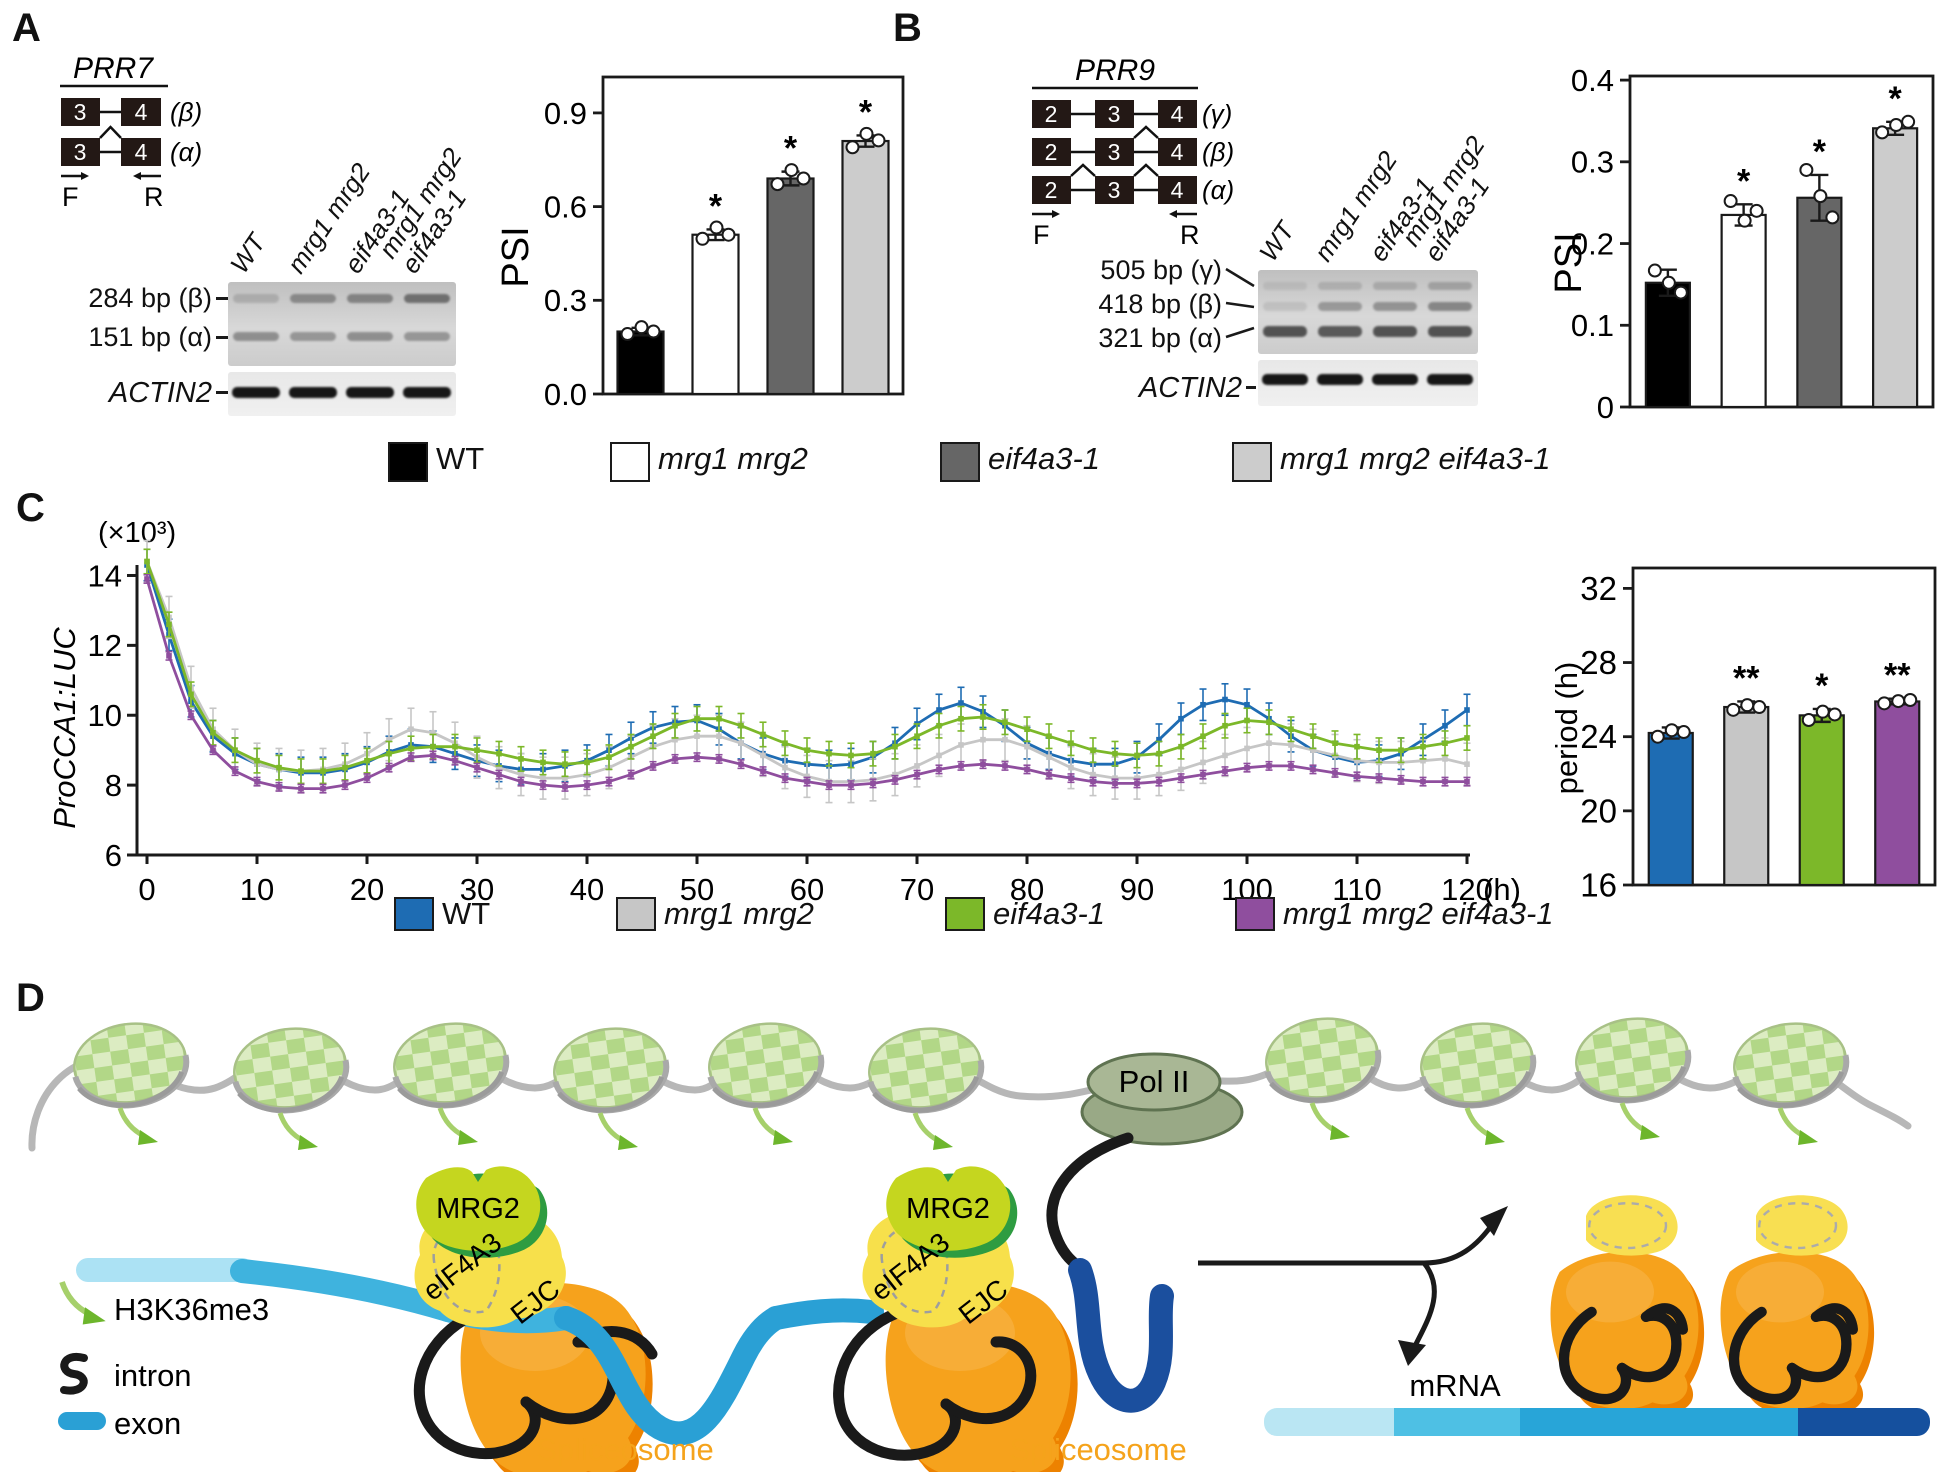 The width and height of the screenshot is (1950, 1472). I want to click on psi-chart-prr7: PSI 0.0 0.3 0.6 0.9 * * *, so click(700, 243).